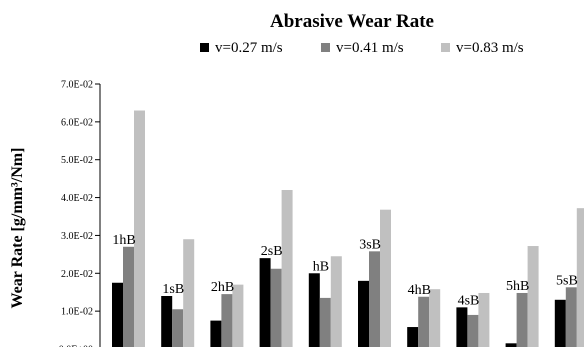  I want to click on legend-label-3: v=0.83 m/s, so click(490, 48).